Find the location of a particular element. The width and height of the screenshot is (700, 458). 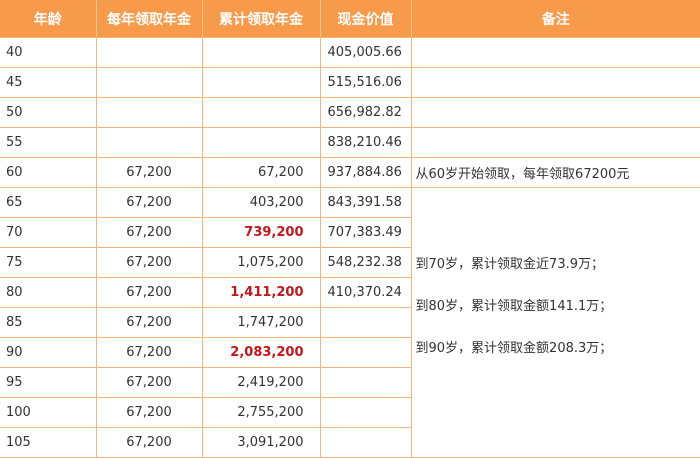

remark-start-note: 从60岁开始领取，每年领取67200元 is located at coordinates (555, 173).